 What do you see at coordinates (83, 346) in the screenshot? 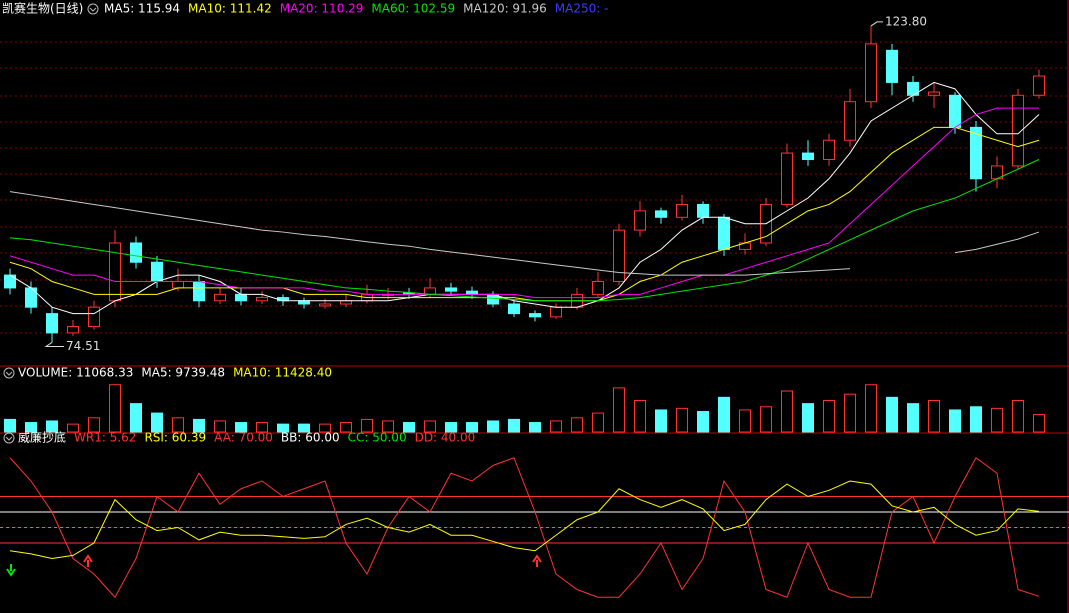
I see `annotation-label: 74.51` at bounding box center [83, 346].